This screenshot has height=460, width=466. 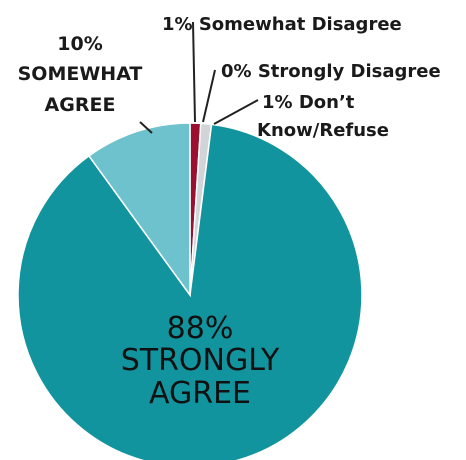 What do you see at coordinates (80, 74) in the screenshot?
I see `label-somewhat-agree-line2: SOMEWHAT` at bounding box center [80, 74].